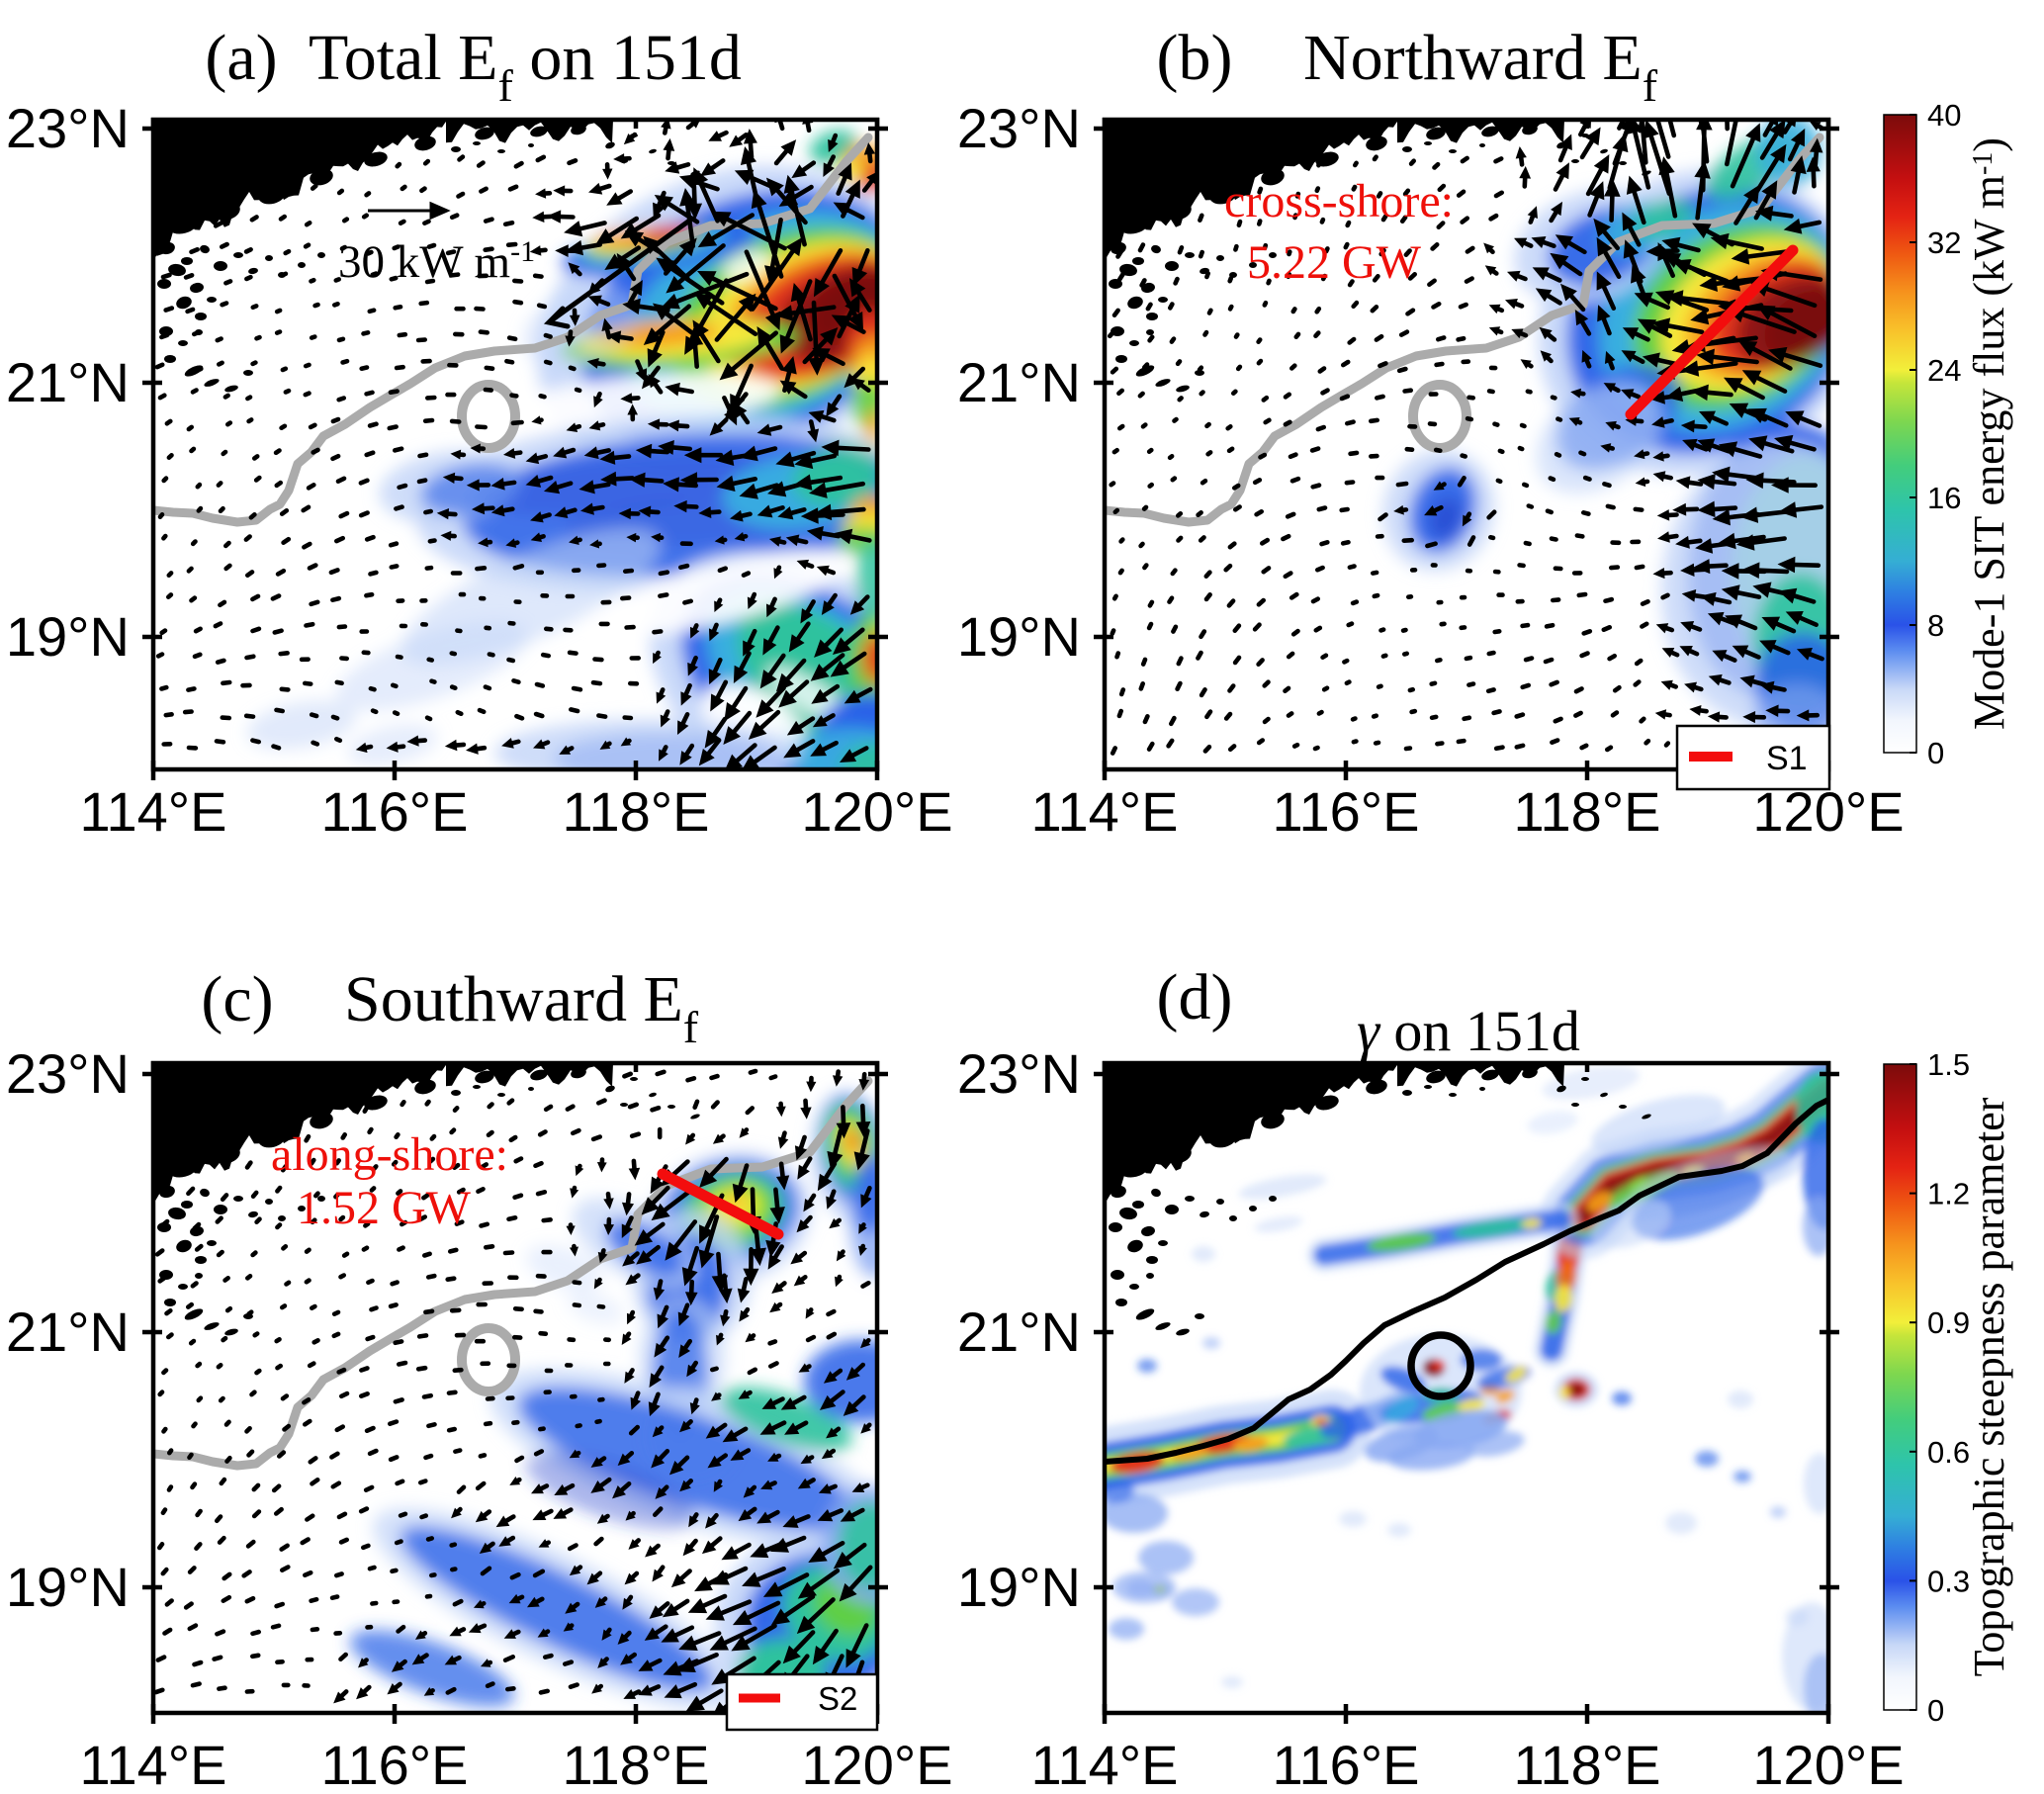 The height and width of the screenshot is (1794, 2044). What do you see at coordinates (1944, 242) in the screenshot?
I see `svg-text: 32` at bounding box center [1944, 242].